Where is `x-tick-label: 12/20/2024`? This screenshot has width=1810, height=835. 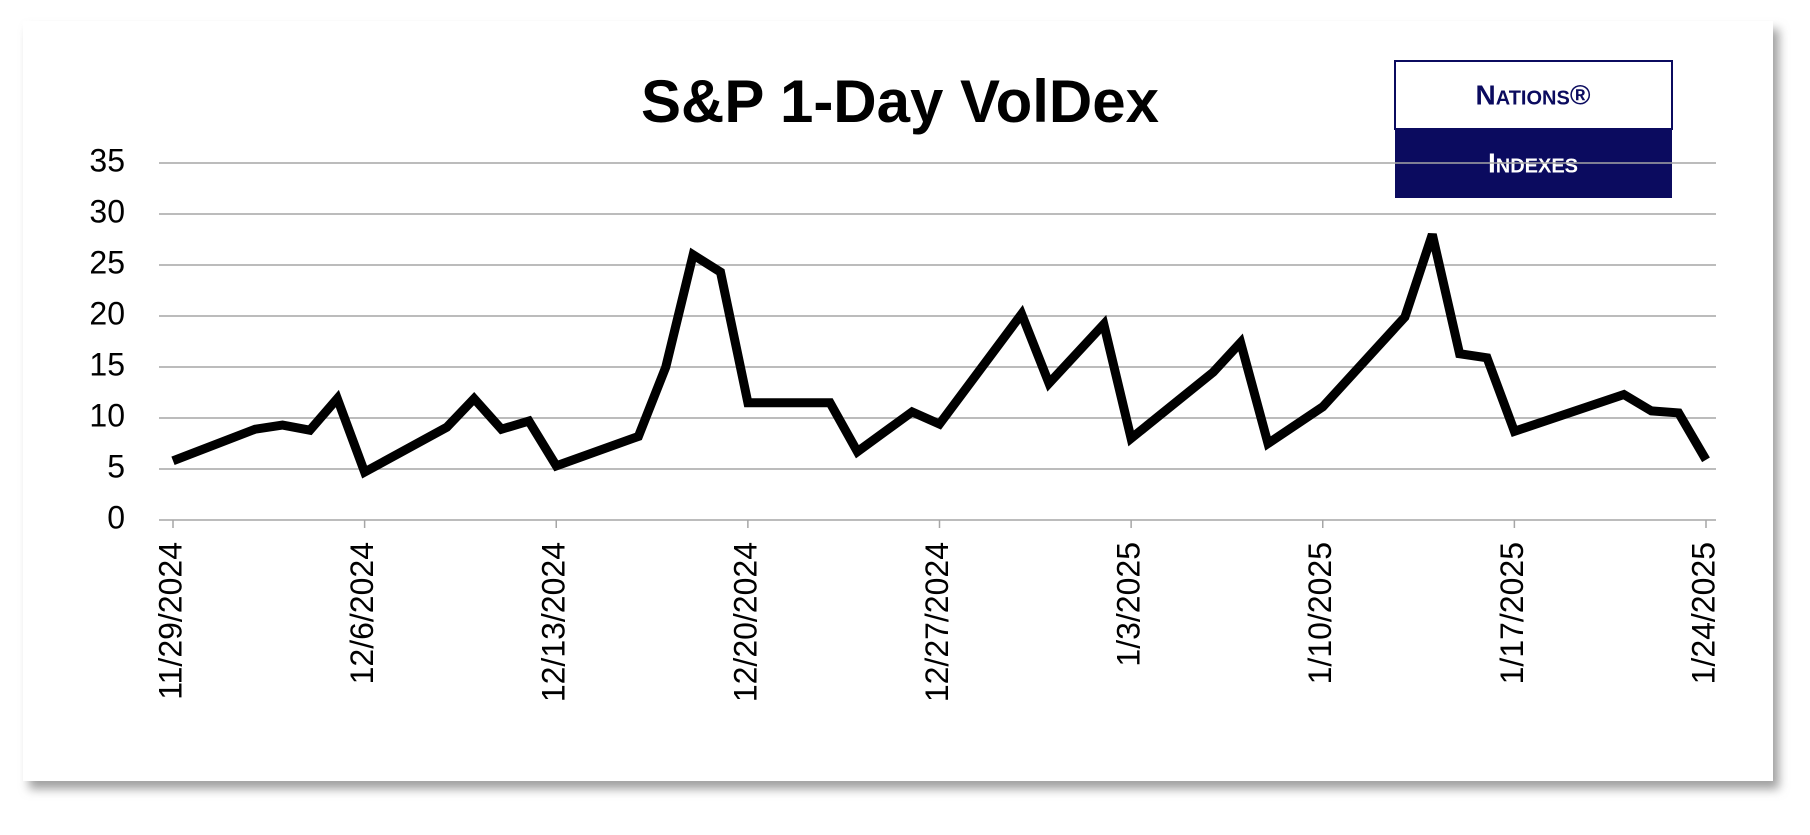
x-tick-label: 12/20/2024 is located at coordinates (745, 622).